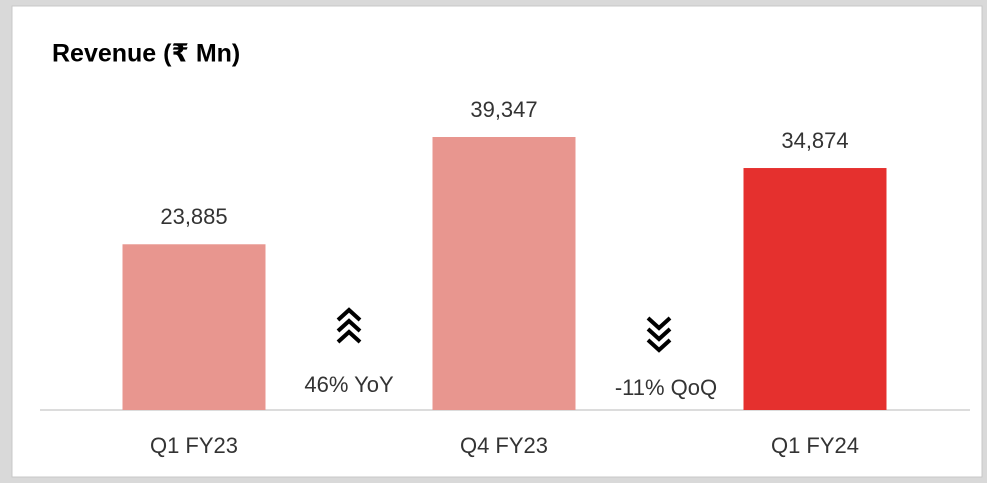  I want to click on value-label: 39,347, so click(503, 109).